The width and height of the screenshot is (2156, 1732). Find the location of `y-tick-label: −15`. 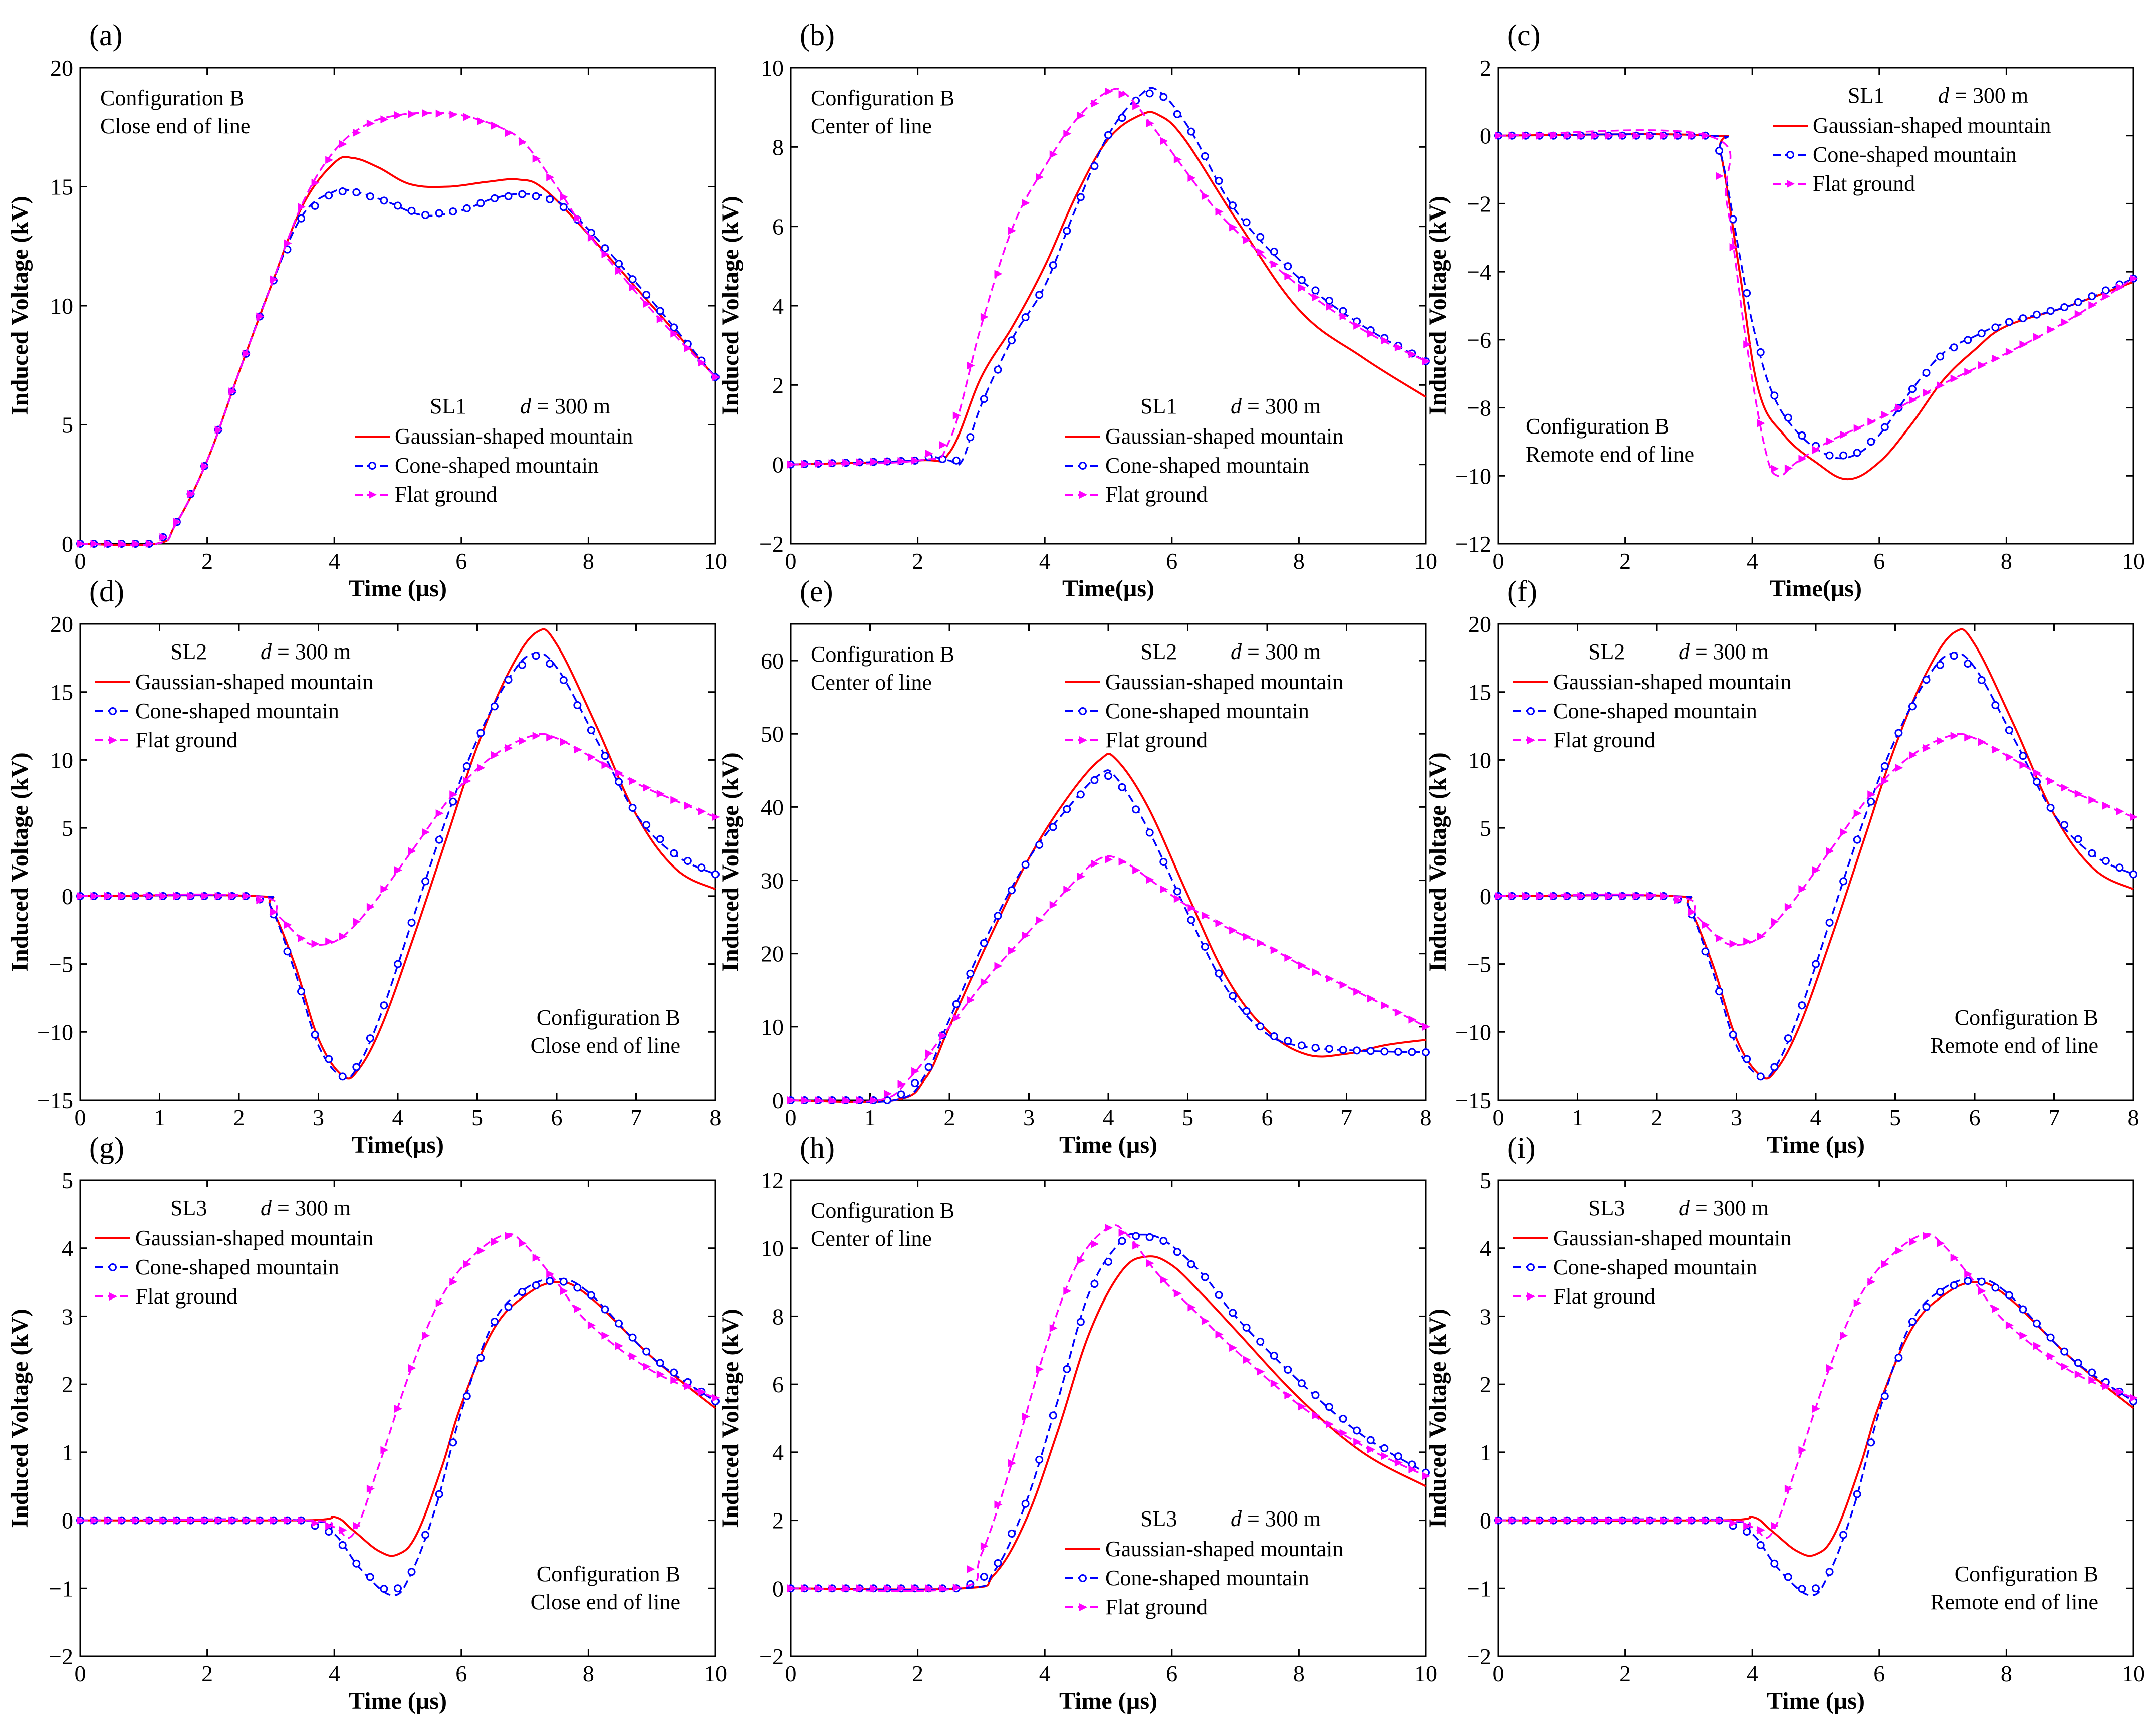

y-tick-label: −15 is located at coordinates (1473, 1101).